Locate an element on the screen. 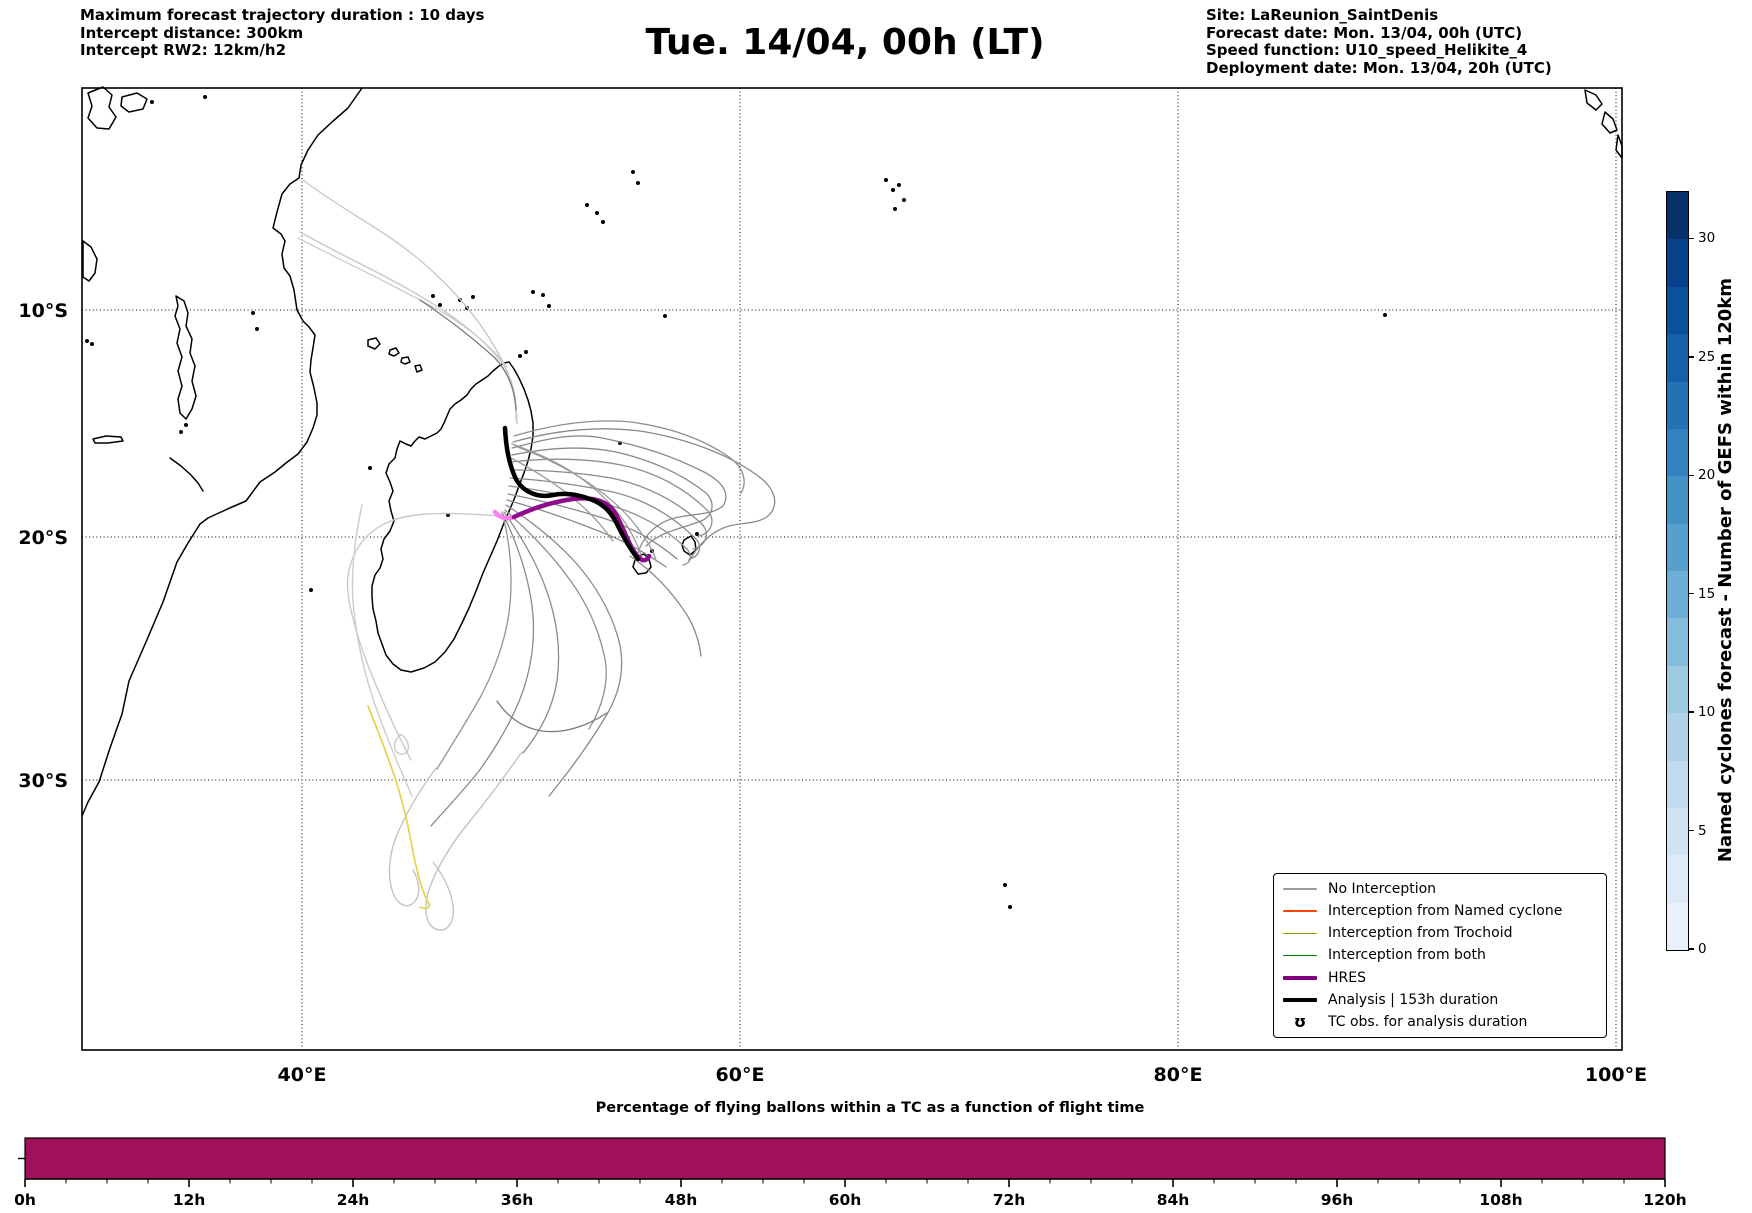 Image resolution: width=1752 pixels, height=1213 pixels. site-text: Site: LaReunion_SaintDenis is located at coordinates (1322, 15).